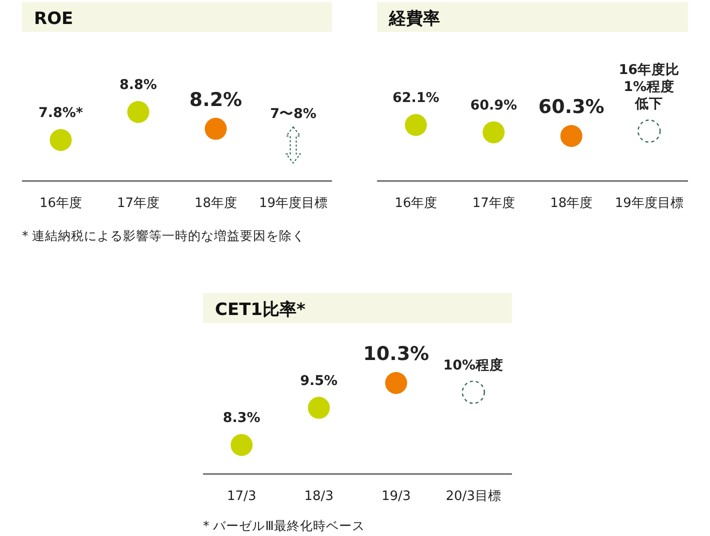  What do you see at coordinates (396, 354) in the screenshot?
I see `data-label: 10.3%` at bounding box center [396, 354].